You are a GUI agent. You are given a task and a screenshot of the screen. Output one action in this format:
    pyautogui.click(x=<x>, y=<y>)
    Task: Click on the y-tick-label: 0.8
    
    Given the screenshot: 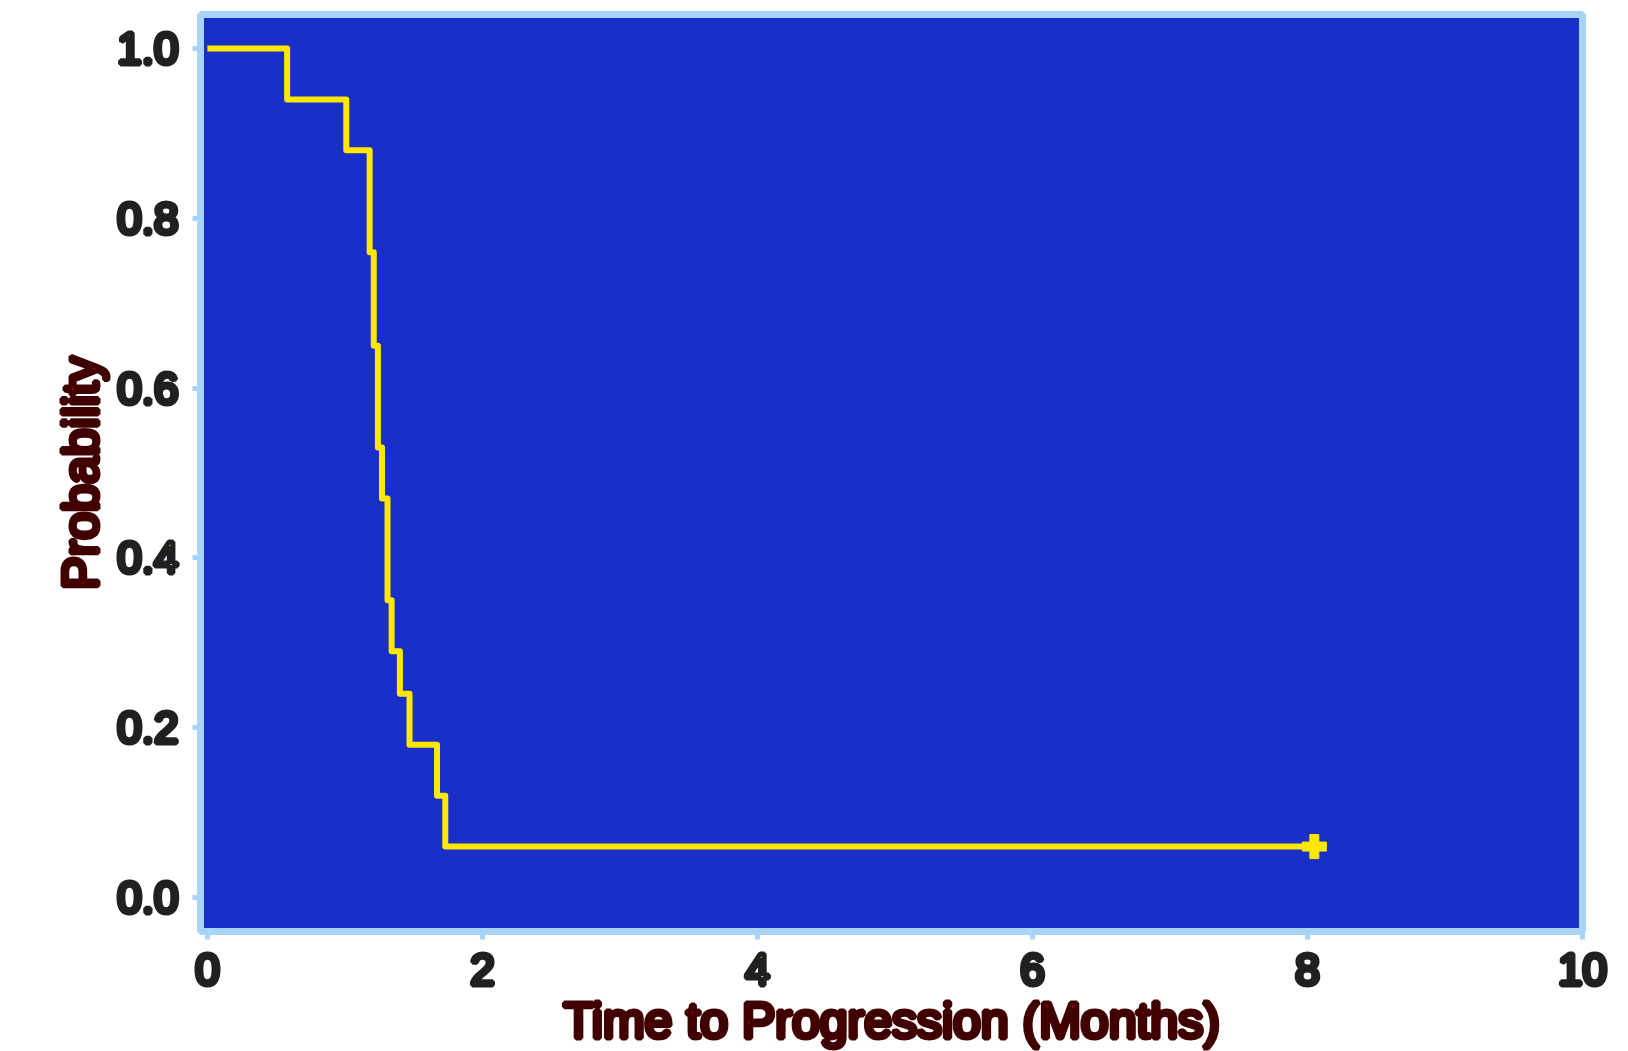 What is the action you would take?
    pyautogui.click(x=148, y=218)
    